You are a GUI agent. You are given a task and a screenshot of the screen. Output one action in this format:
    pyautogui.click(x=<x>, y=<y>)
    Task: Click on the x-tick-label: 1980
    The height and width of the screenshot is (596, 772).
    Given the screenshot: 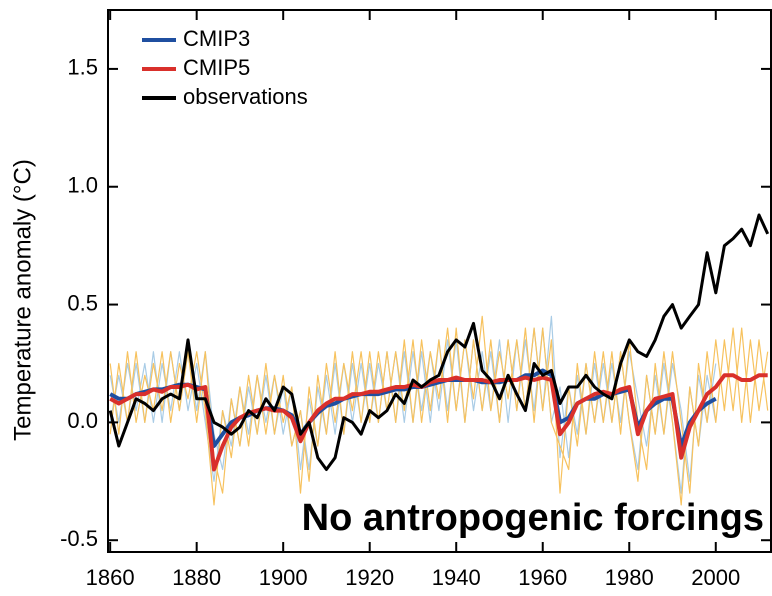 What is the action you would take?
    pyautogui.click(x=629, y=577)
    